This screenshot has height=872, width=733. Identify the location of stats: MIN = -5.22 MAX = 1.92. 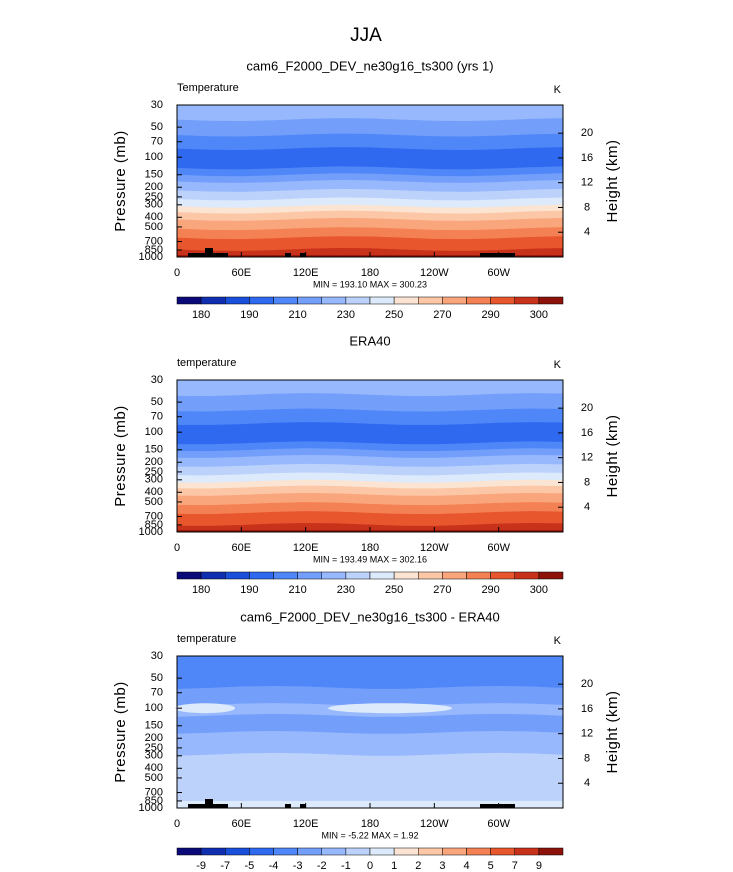
(369, 835).